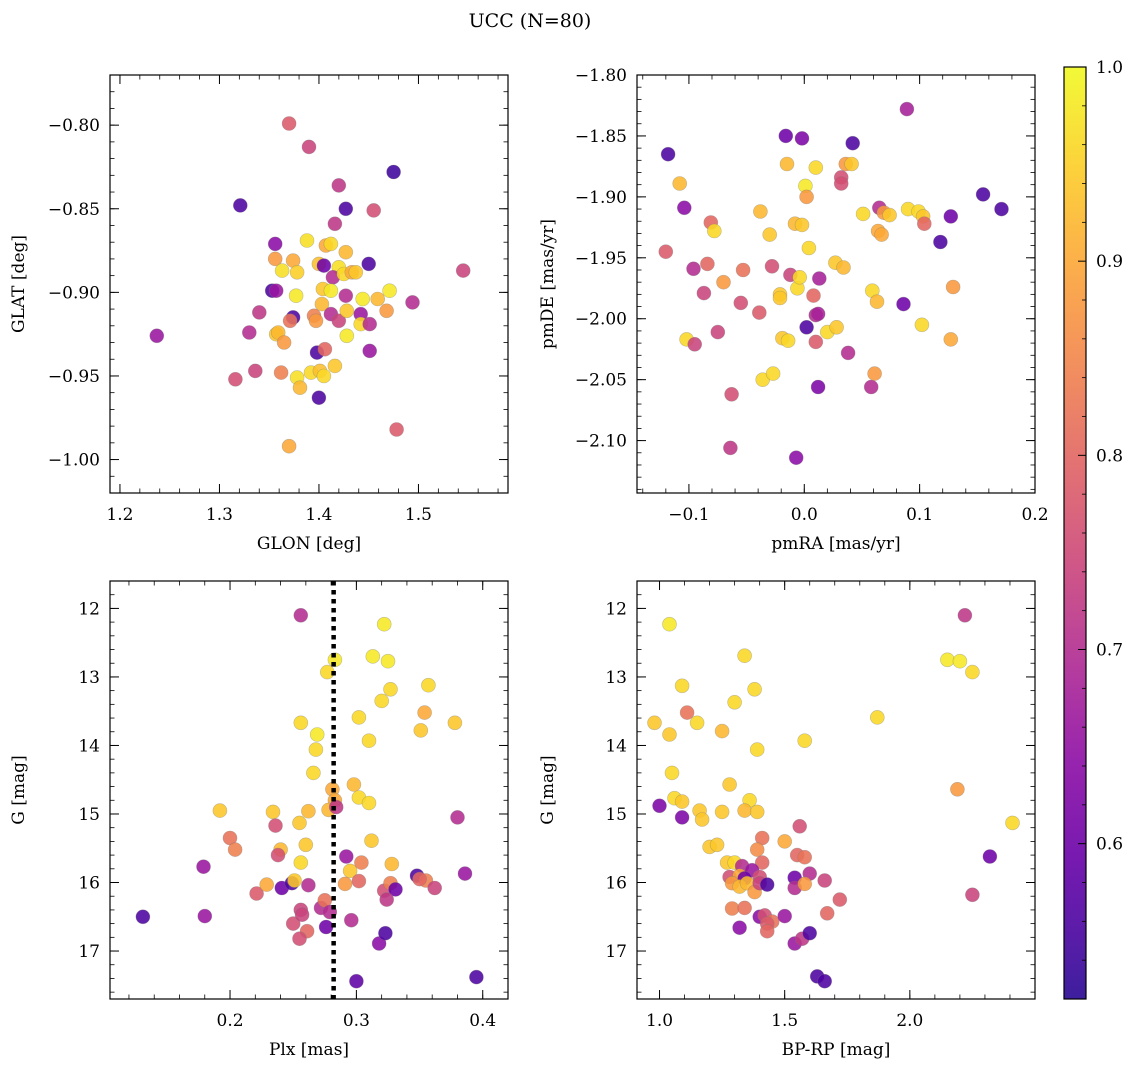 The height and width of the screenshot is (1067, 1136). I want to click on x-tick-label: 1.0, so click(659, 1021).